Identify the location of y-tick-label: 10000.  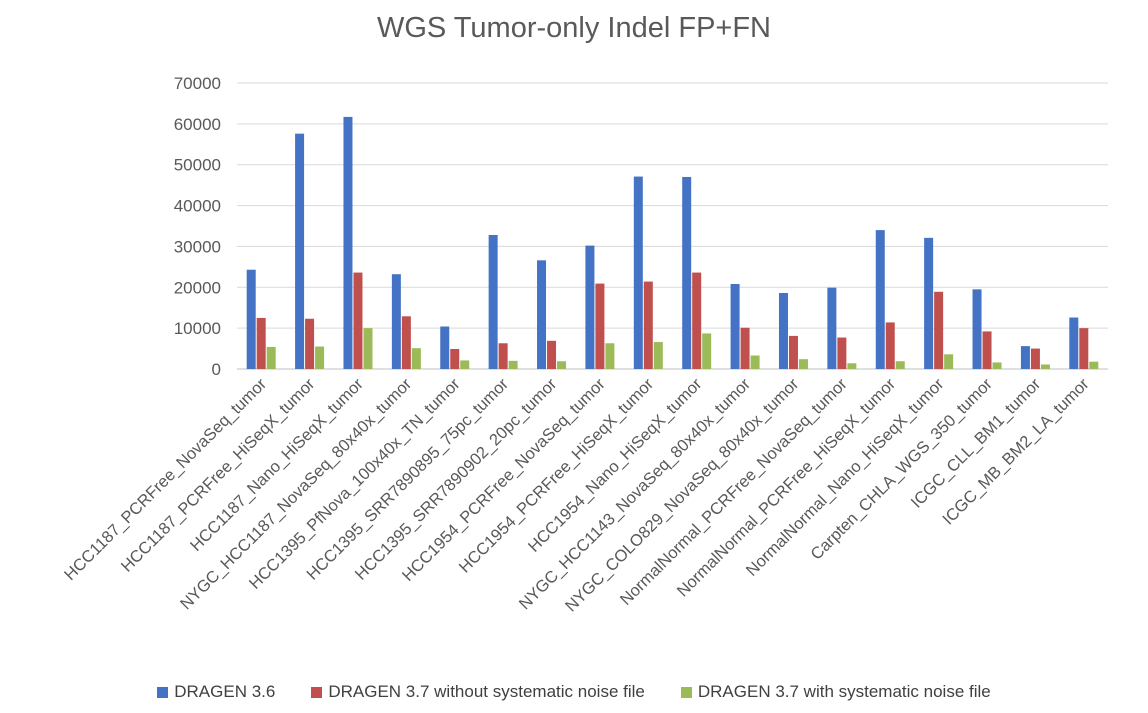
(197, 328).